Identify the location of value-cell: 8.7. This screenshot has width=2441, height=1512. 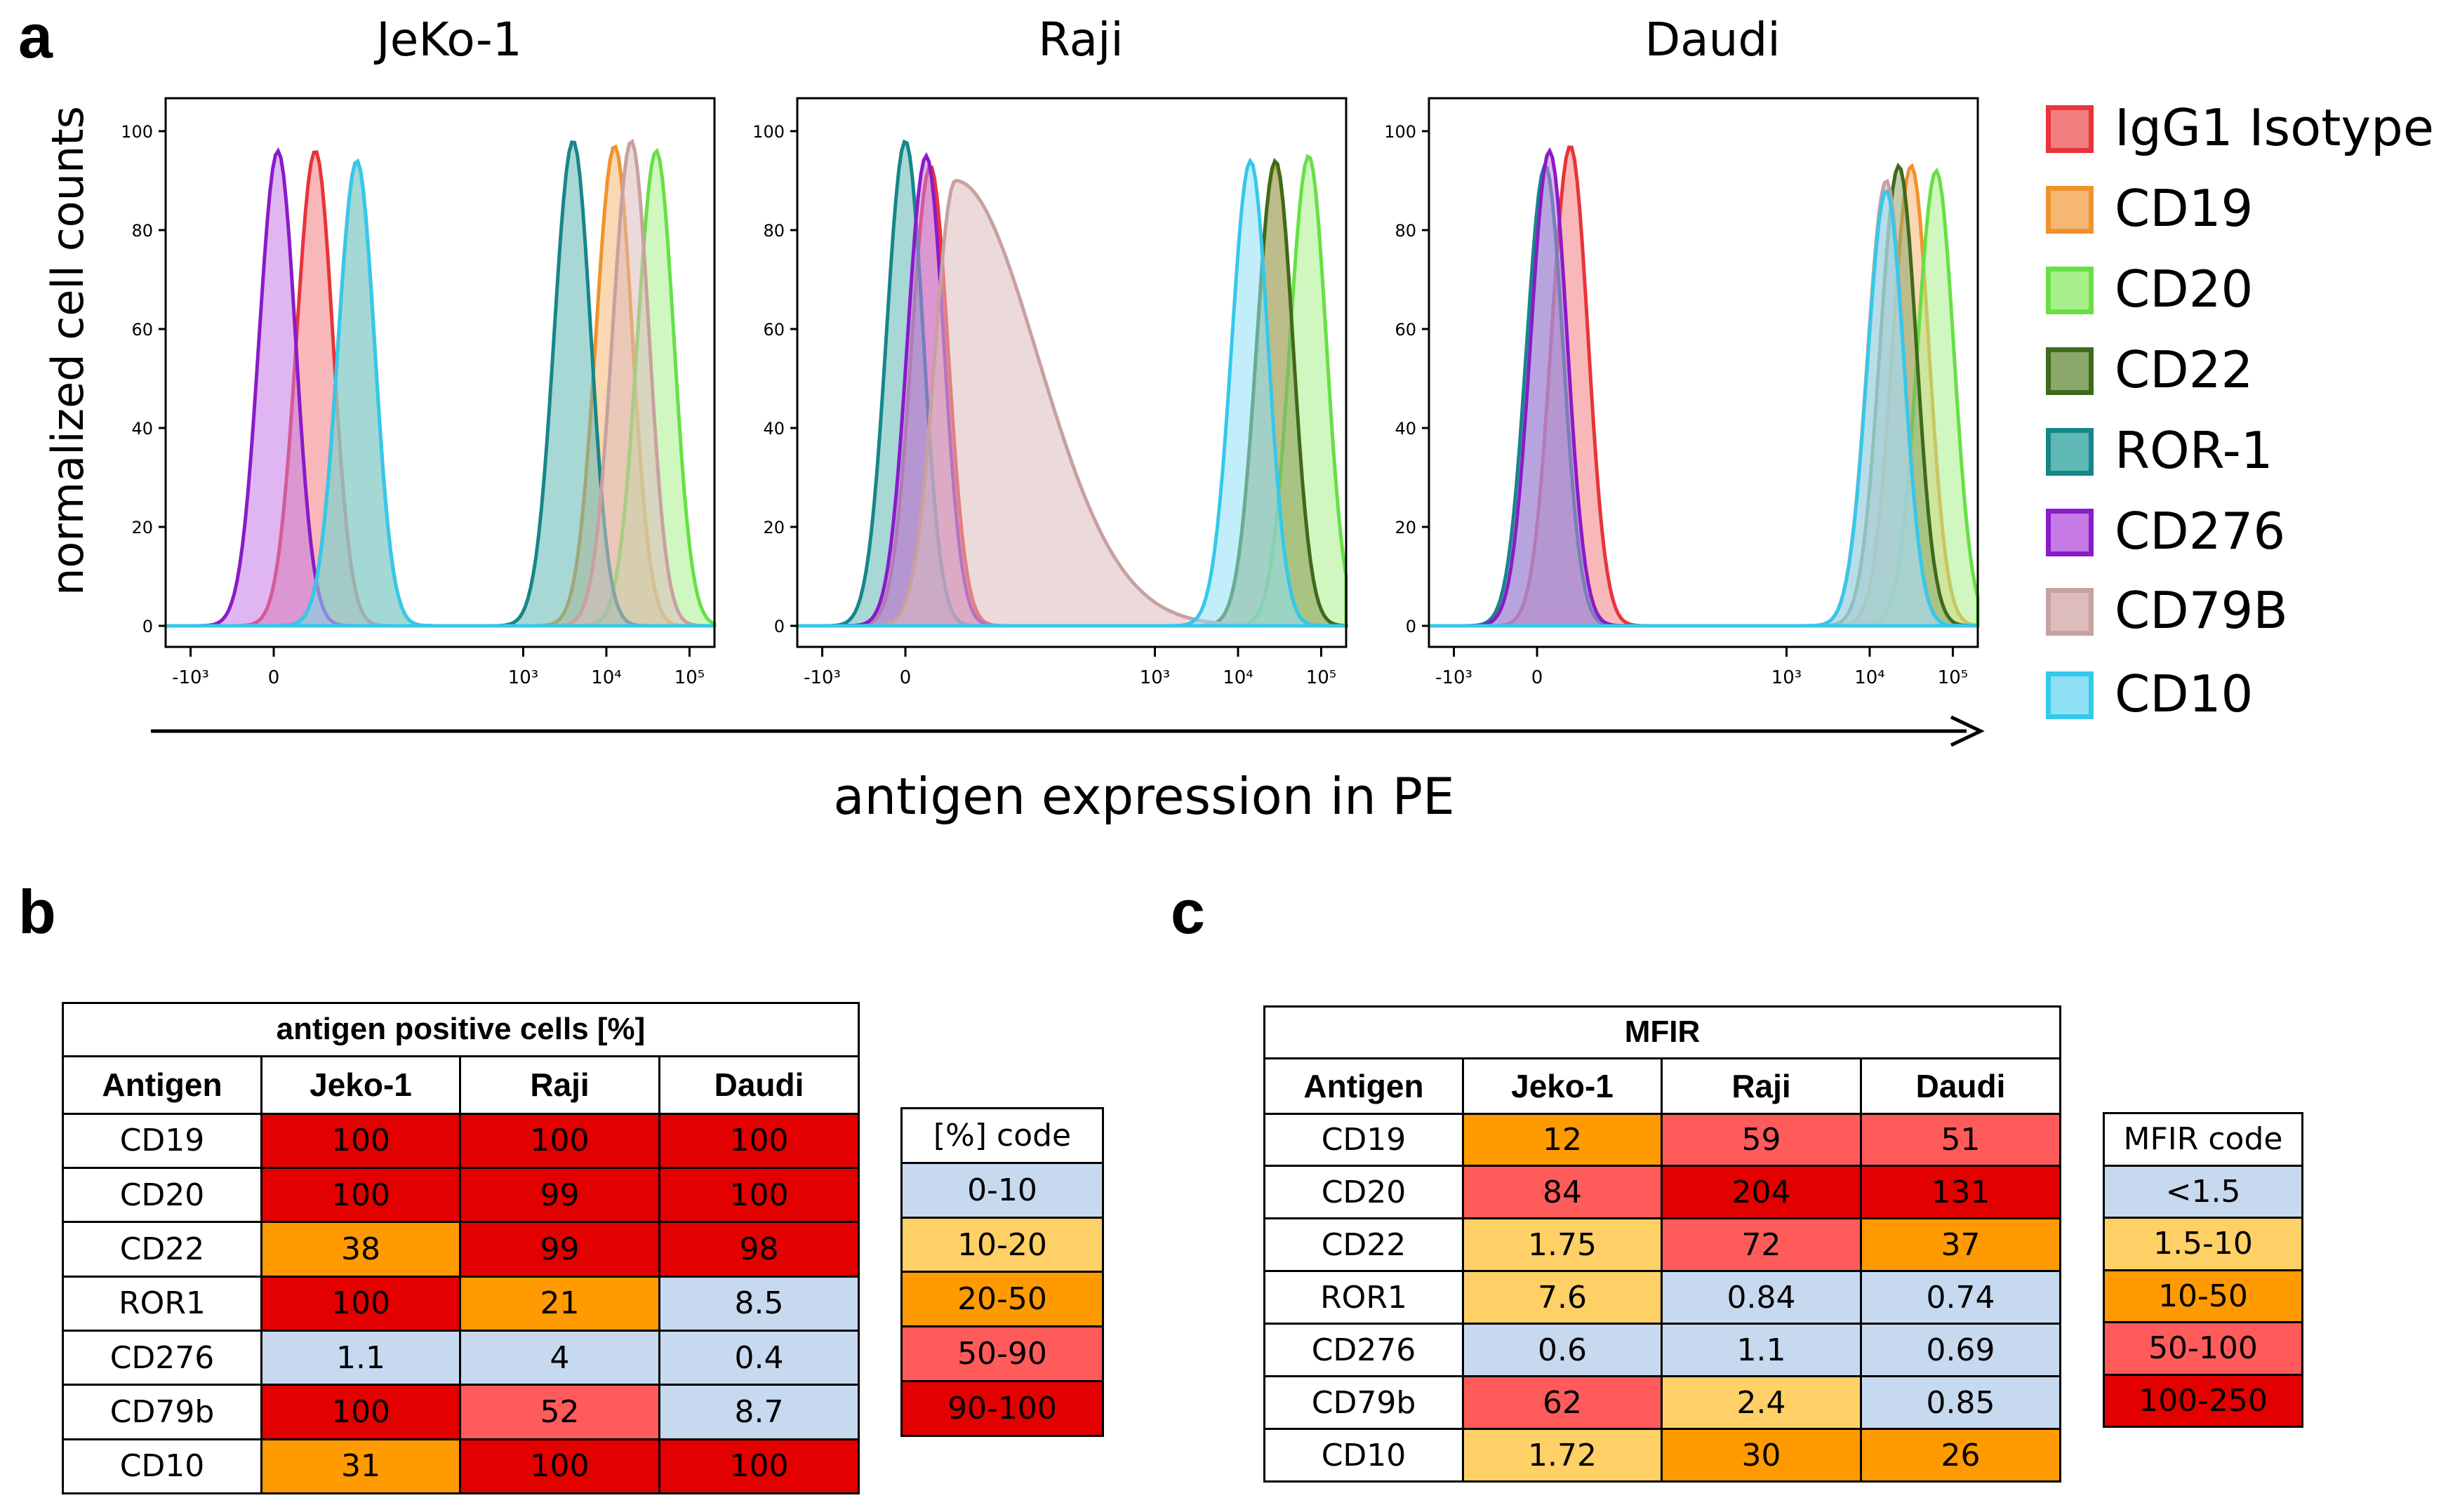
(759, 1412).